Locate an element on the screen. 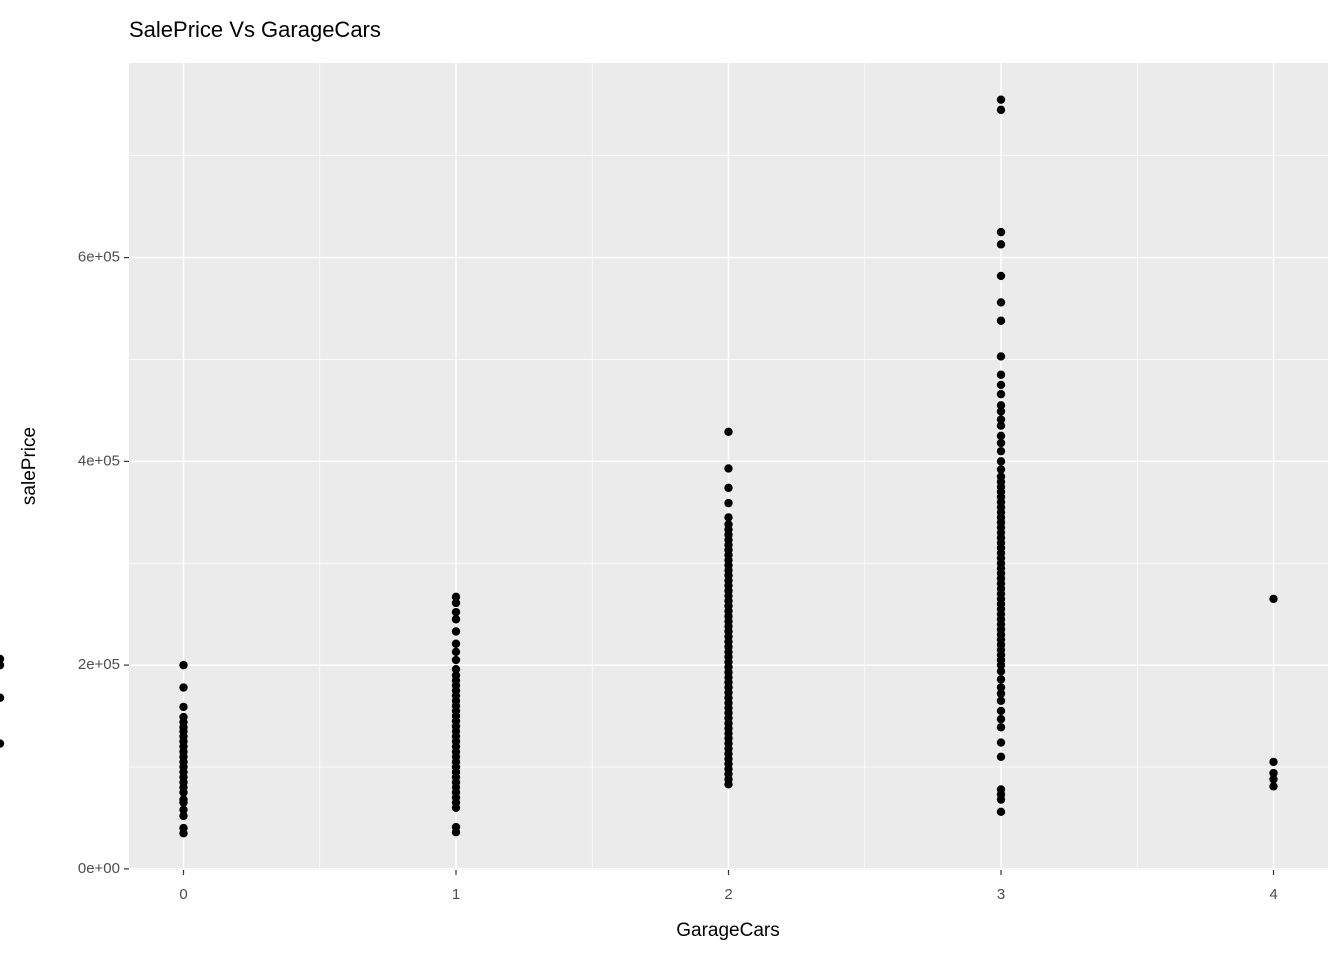  x-tick-label: 0 is located at coordinates (183, 894).